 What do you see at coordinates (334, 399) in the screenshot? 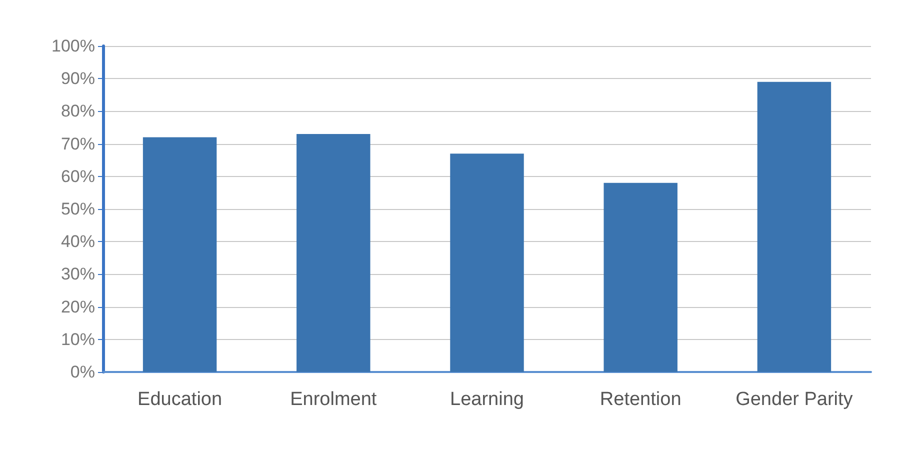
I see `x-tick-label: Enrolment` at bounding box center [334, 399].